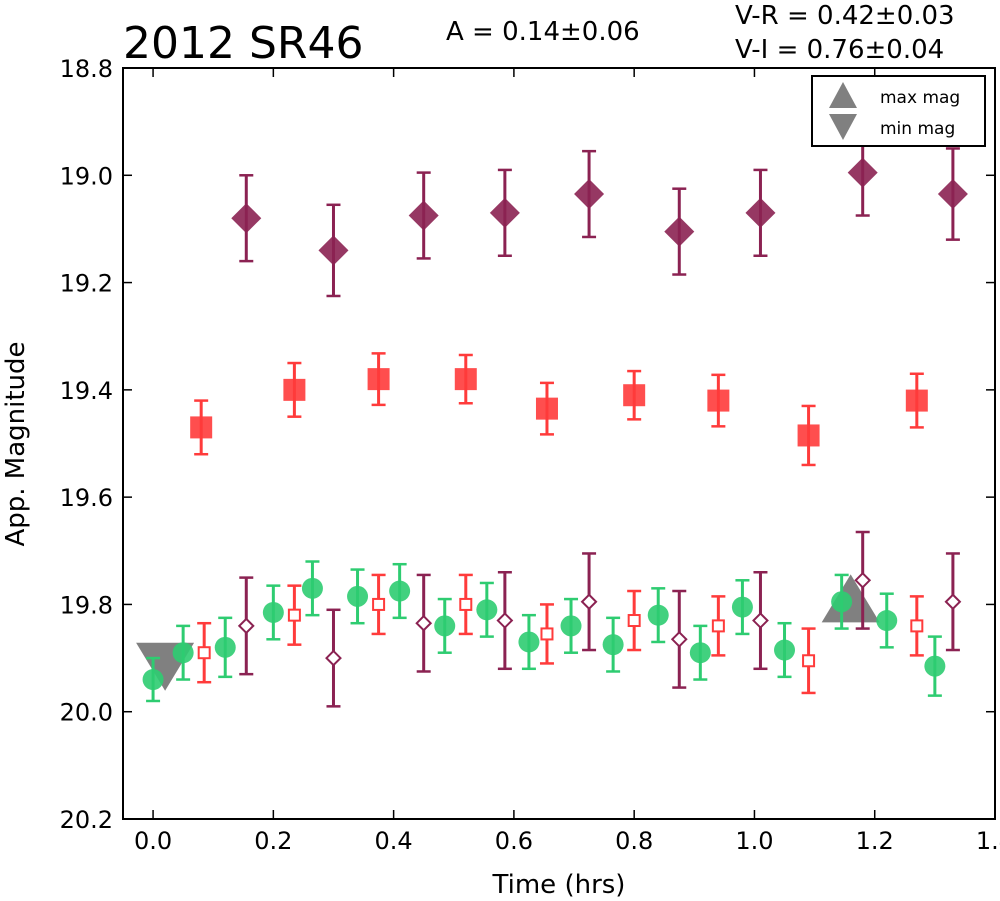  I want to click on y-tick-label: 19.0, so click(86, 176).